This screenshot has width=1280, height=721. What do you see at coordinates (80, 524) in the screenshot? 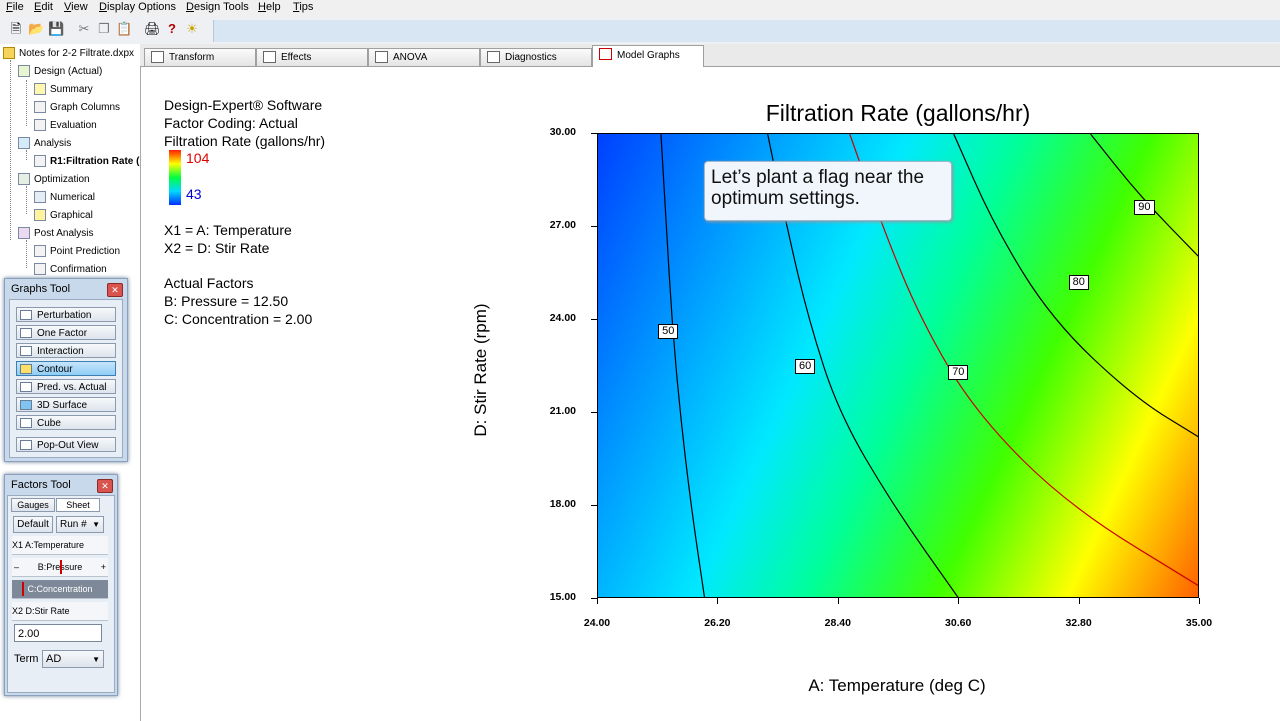
I see `run-select: Run # ▼` at bounding box center [80, 524].